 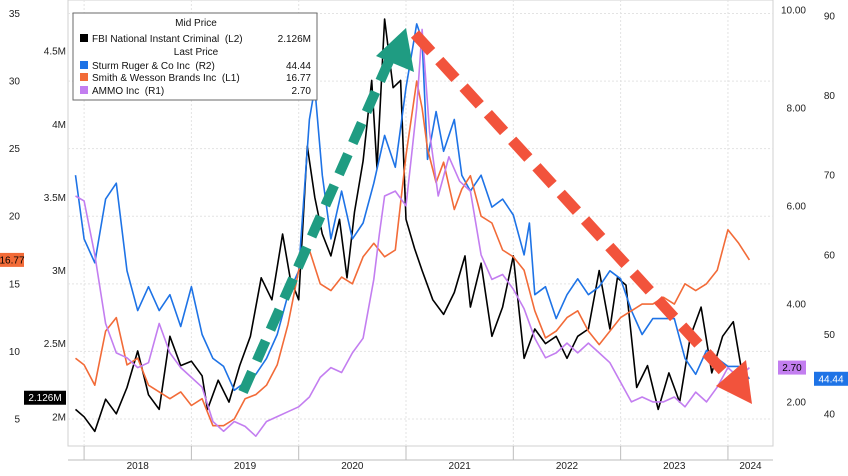 I want to click on y-tick-label-r1: 8.00, so click(x=797, y=108).